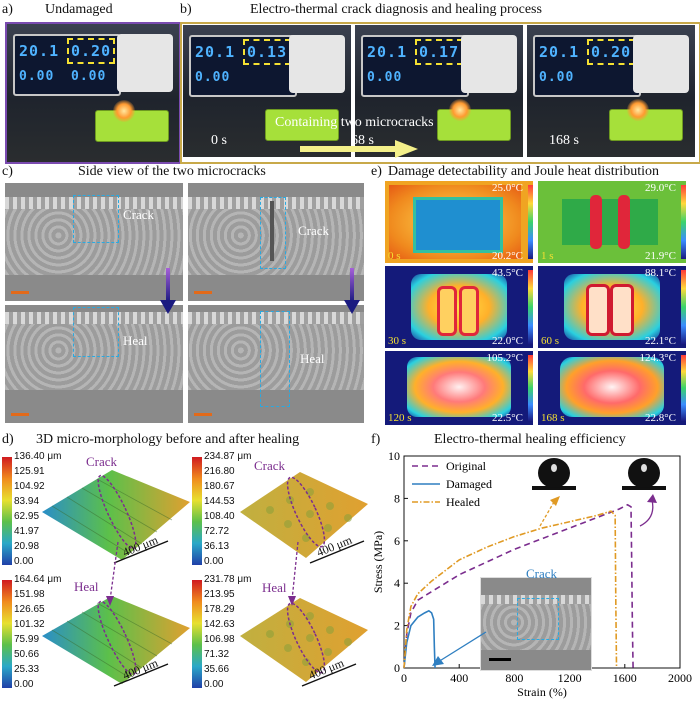 The image size is (700, 710). I want to click on colorbar-tick: 126.65, so click(29, 609).